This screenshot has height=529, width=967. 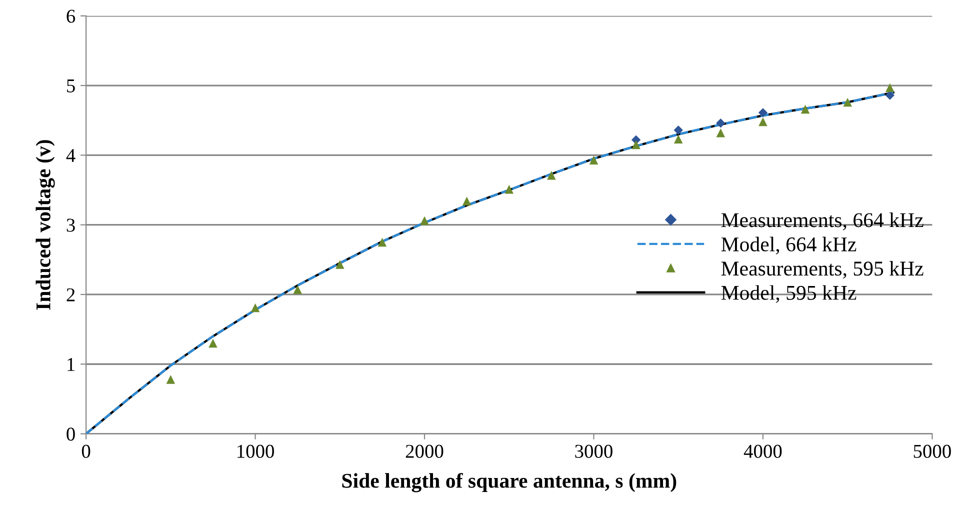 What do you see at coordinates (822, 269) in the screenshot?
I see `legend-label: Measurements, 595 kHz` at bounding box center [822, 269].